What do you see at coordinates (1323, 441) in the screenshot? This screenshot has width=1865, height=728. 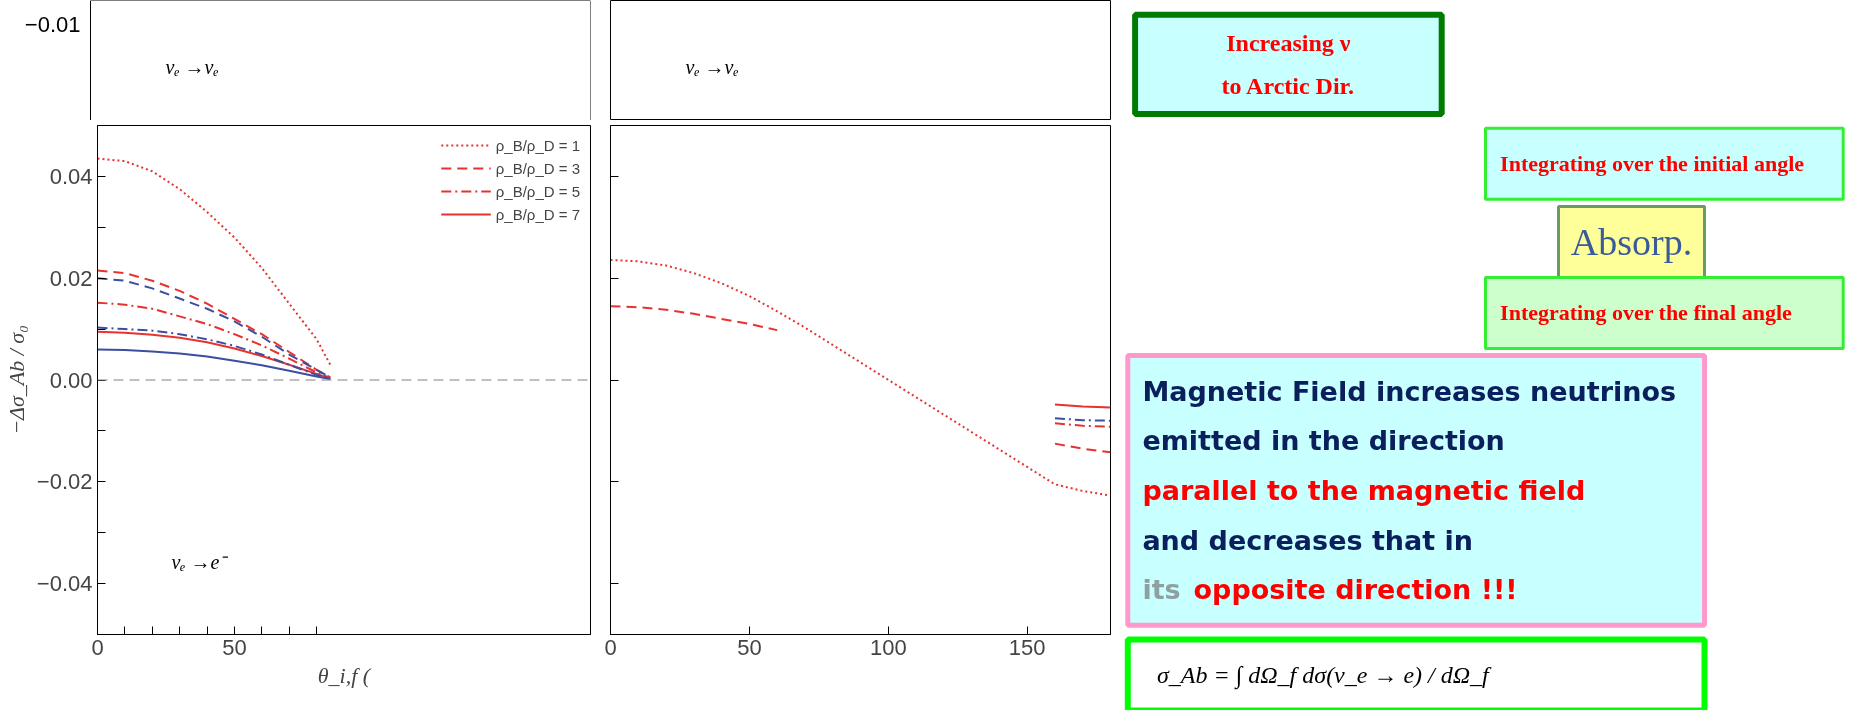 I see `text: emitted in the direction` at bounding box center [1323, 441].